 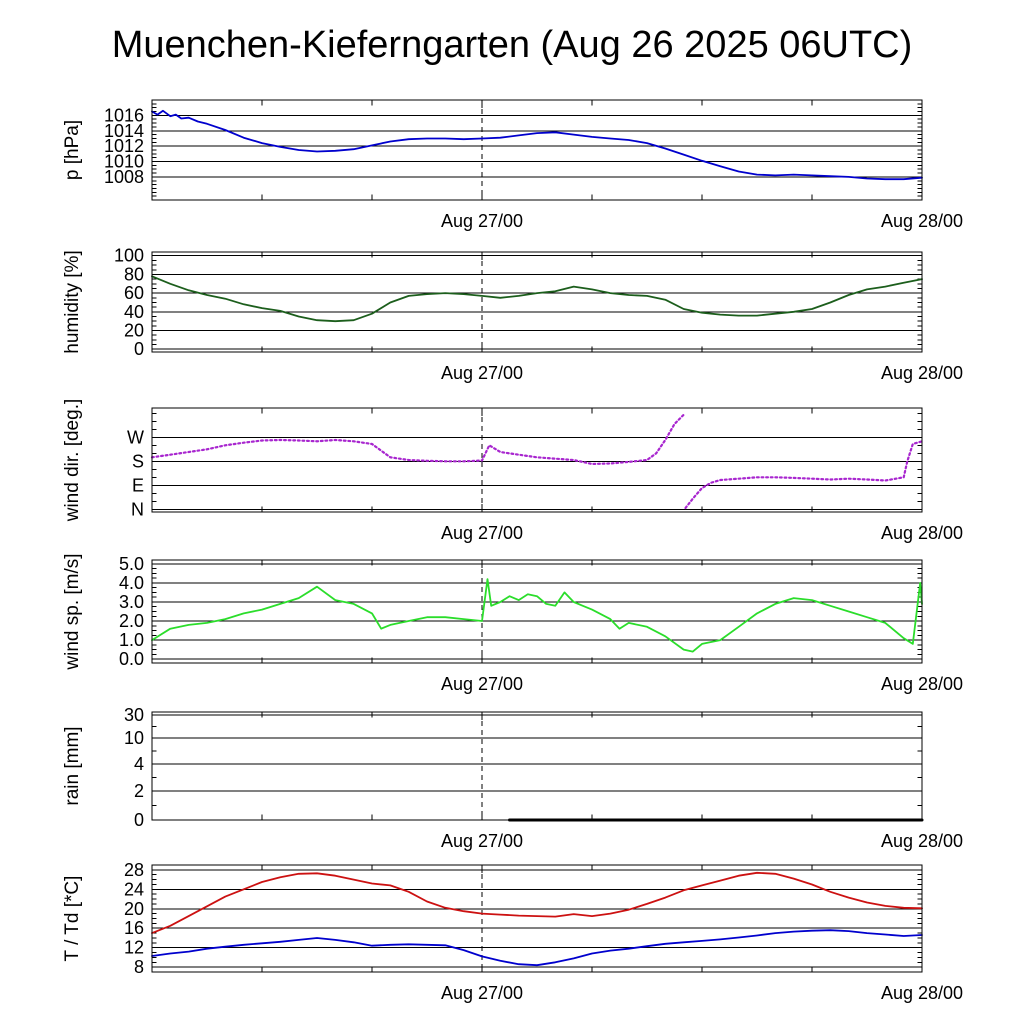 I want to click on y-tick-label: 1008, so click(x=124, y=177).